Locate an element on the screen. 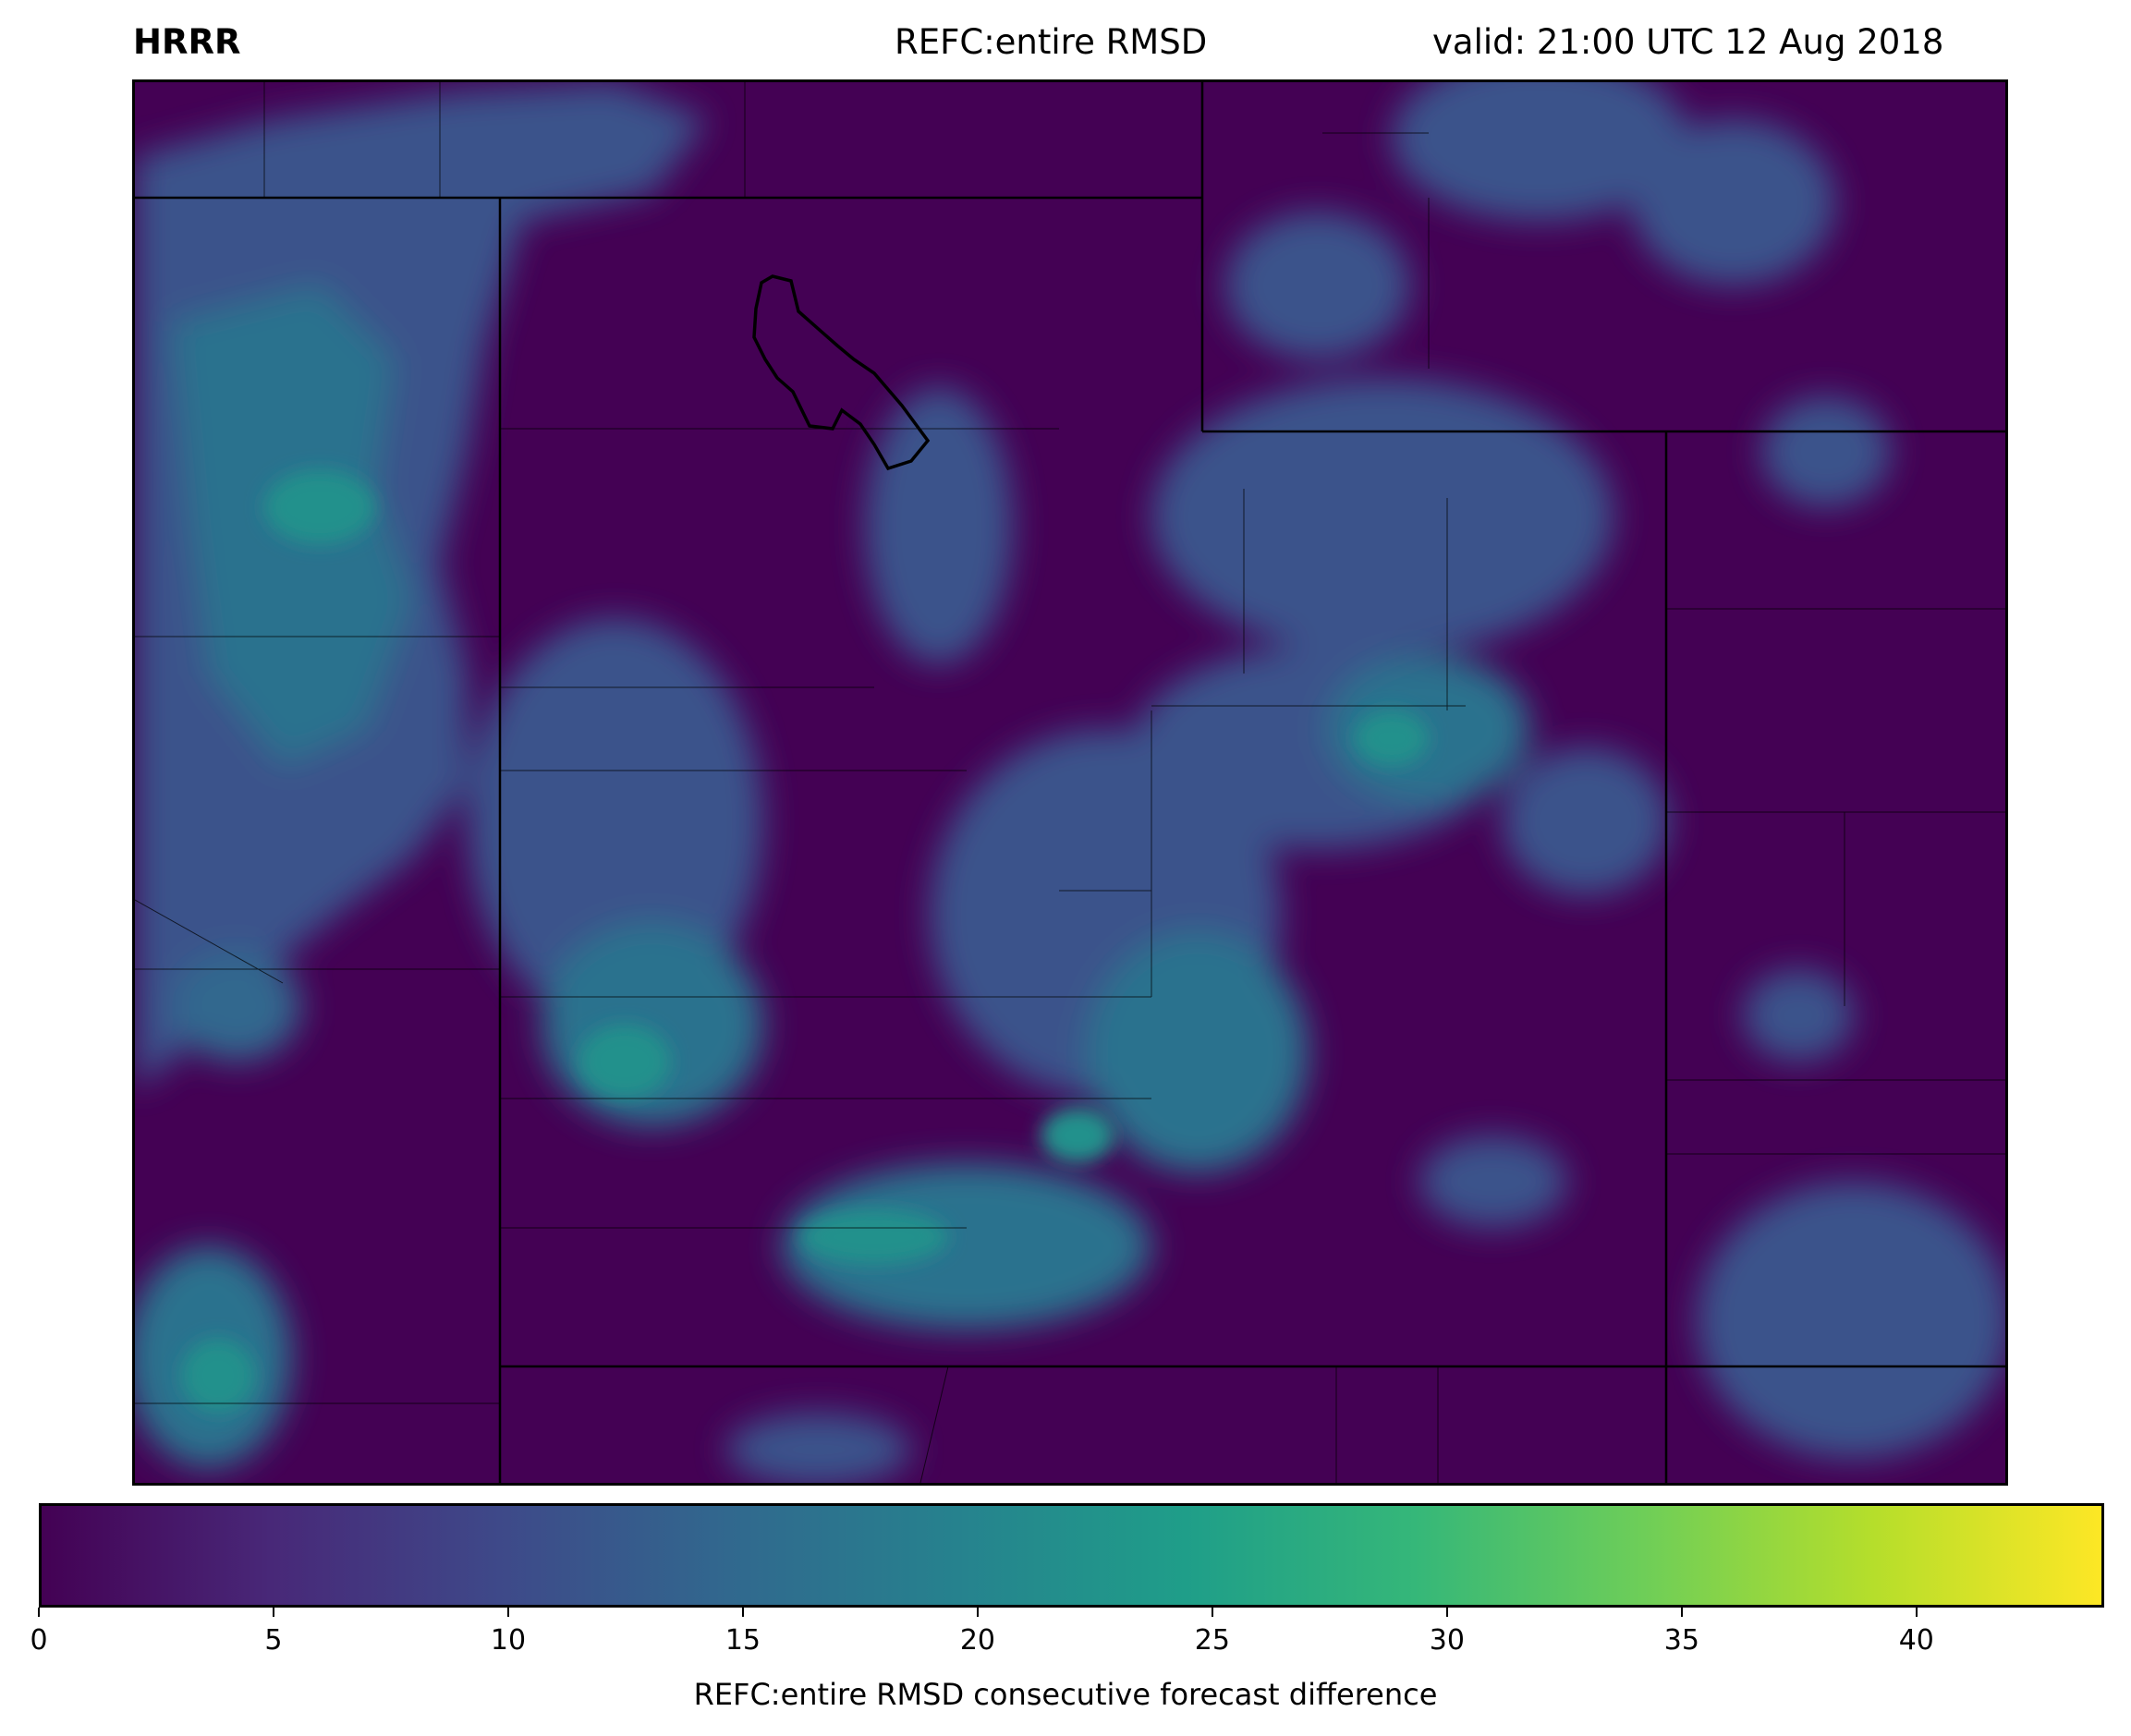 The image size is (2131, 1736). south-central-cell is located at coordinates (966, 1246).